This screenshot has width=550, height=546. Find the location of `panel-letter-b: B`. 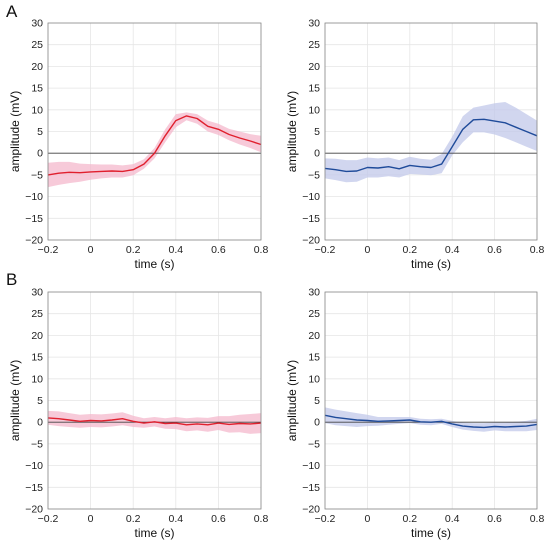

panel-letter-b: B is located at coordinates (12, 279).